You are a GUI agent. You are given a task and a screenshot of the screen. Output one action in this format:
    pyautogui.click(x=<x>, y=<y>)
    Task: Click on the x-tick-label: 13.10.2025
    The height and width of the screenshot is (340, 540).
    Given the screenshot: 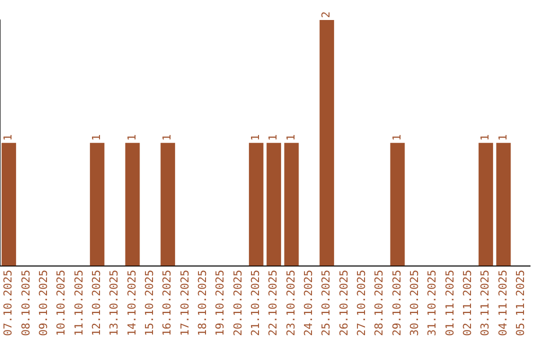 What is the action you would take?
    pyautogui.click(x=114, y=303)
    